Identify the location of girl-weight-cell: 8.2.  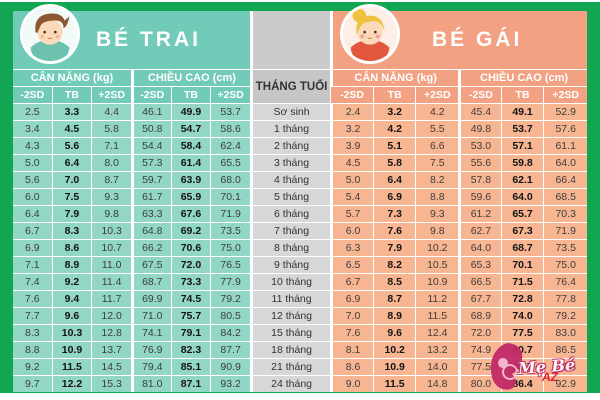
(437, 180).